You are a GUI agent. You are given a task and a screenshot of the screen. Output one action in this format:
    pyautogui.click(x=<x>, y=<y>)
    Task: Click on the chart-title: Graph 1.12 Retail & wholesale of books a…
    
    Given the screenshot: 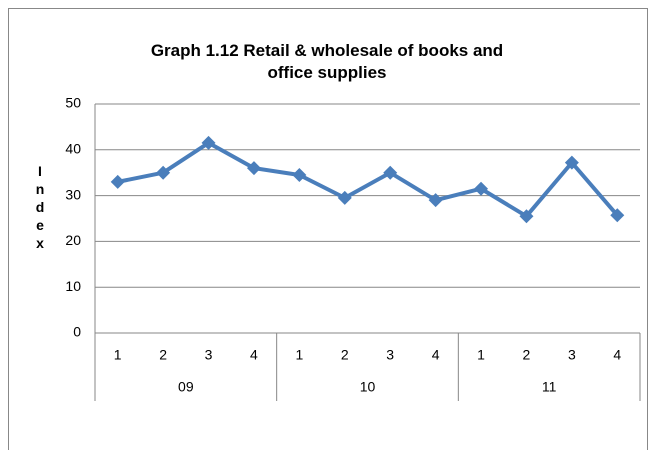 What is the action you would take?
    pyautogui.click(x=327, y=61)
    